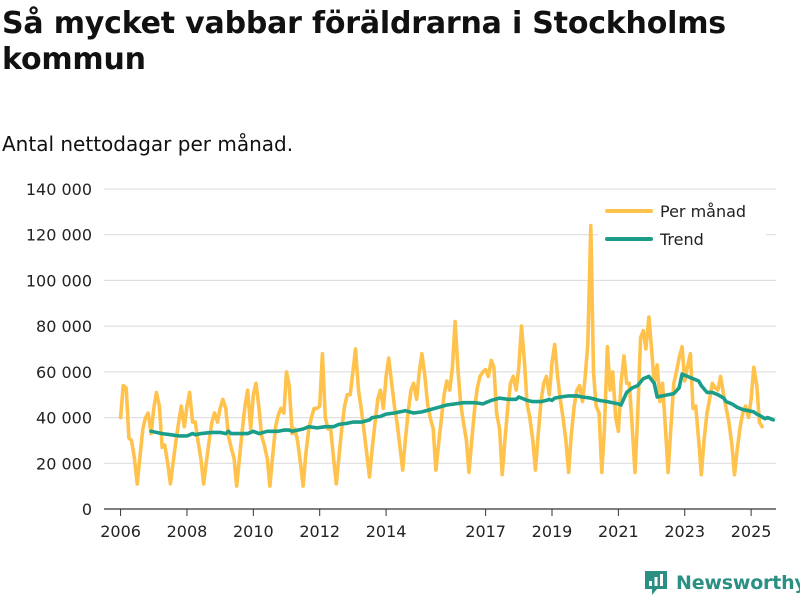 This screenshot has width=800, height=600. I want to click on newsworthy-logo-icon, so click(656, 583).